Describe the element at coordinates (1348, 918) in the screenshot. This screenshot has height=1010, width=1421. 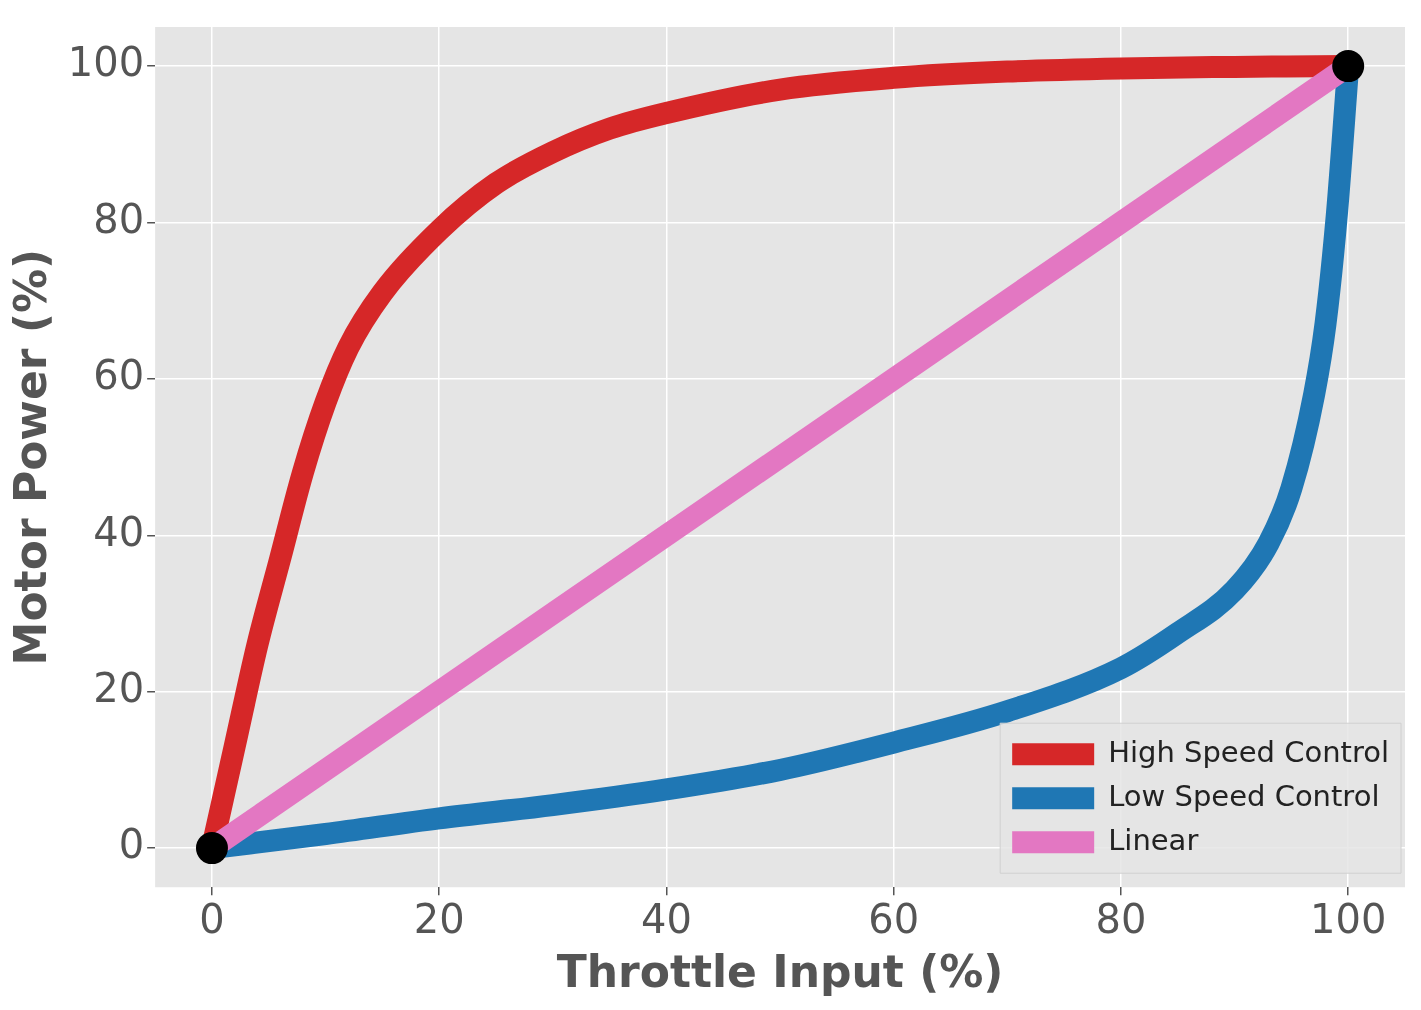
I see `x-tick-label: 100` at that location.